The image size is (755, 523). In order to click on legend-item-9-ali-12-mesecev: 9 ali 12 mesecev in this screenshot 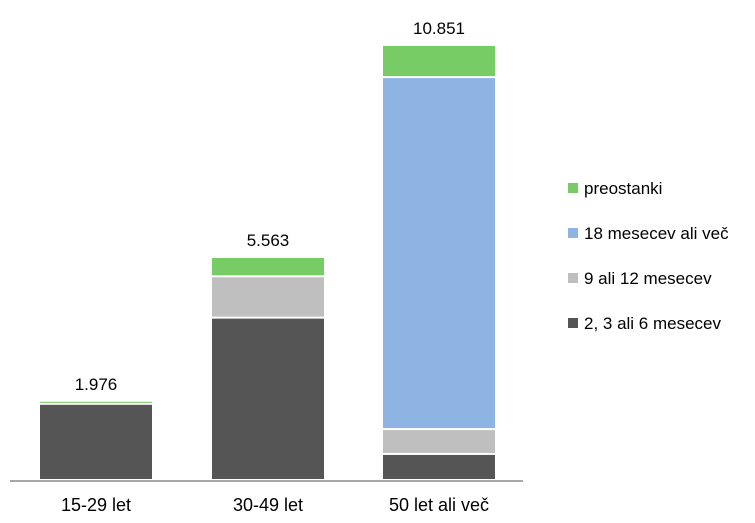, I will do `click(640, 278)`.